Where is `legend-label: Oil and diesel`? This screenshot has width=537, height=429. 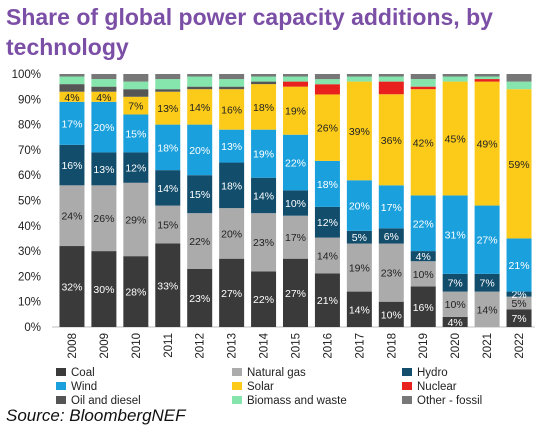
legend-label: Oil and diesel is located at coordinates (106, 401).